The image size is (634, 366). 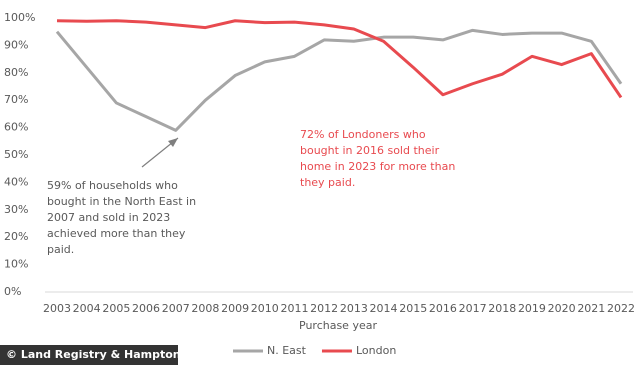 What do you see at coordinates (354, 308) in the screenshot?
I see `x-tick-label: 2013` at bounding box center [354, 308].